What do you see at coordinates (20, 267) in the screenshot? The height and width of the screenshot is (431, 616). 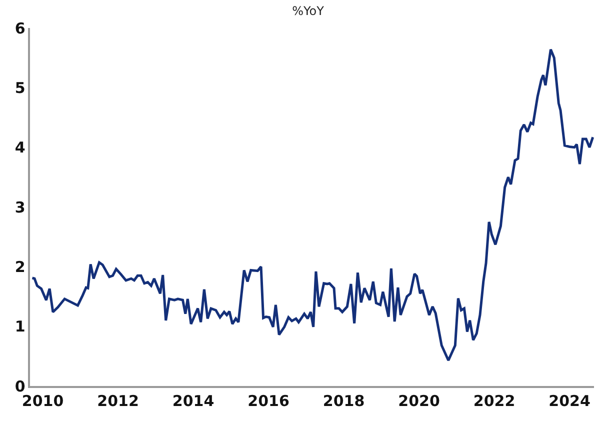 I see `y-tick-label: 2` at bounding box center [20, 267].